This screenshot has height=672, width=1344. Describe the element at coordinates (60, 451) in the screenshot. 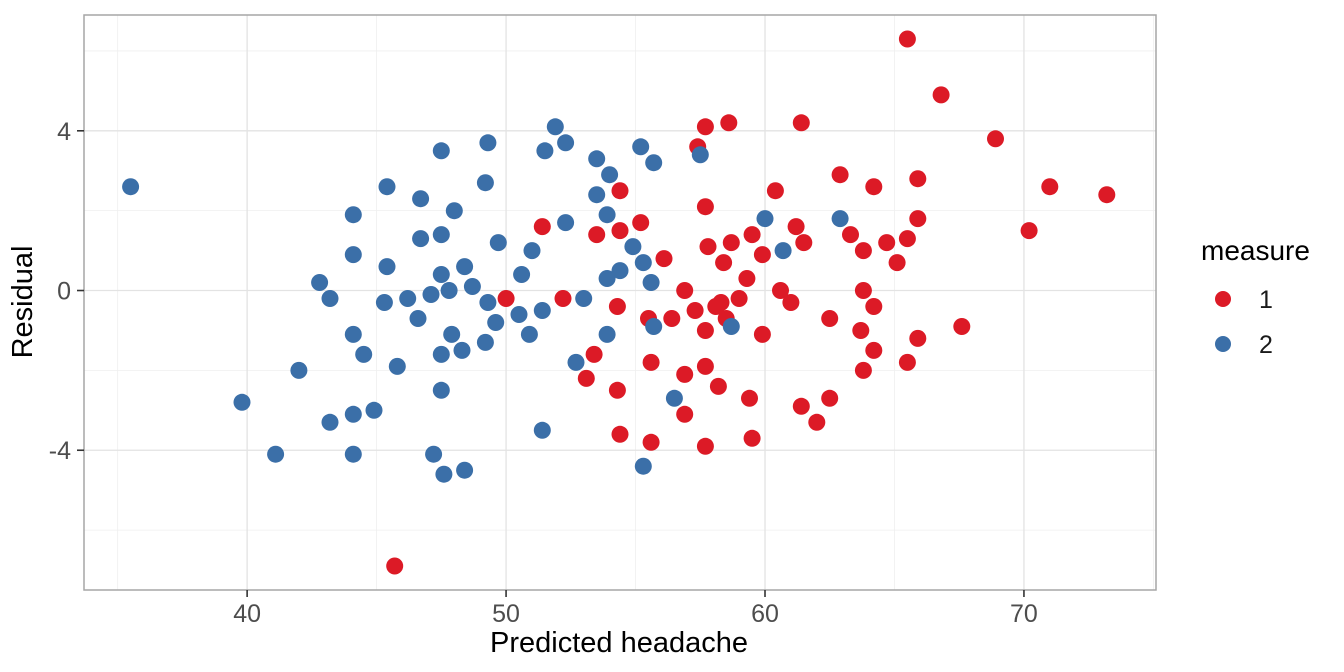

I see `y-tick-label: -4` at that location.